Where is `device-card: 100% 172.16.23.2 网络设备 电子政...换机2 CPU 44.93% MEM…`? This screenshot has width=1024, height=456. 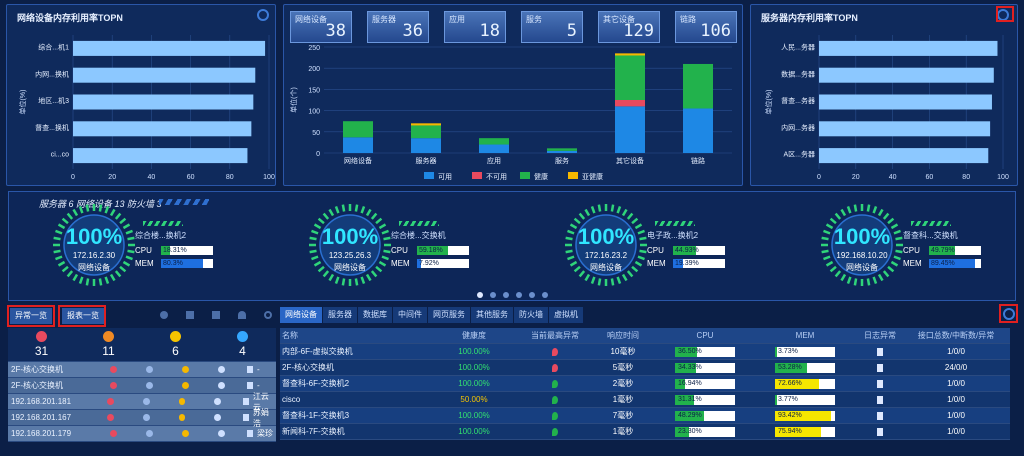
device-card: 100% 172.16.23.2 网络设备 电子政...换机2 CPU 44.93% MEM… is located at coordinates (683, 246).